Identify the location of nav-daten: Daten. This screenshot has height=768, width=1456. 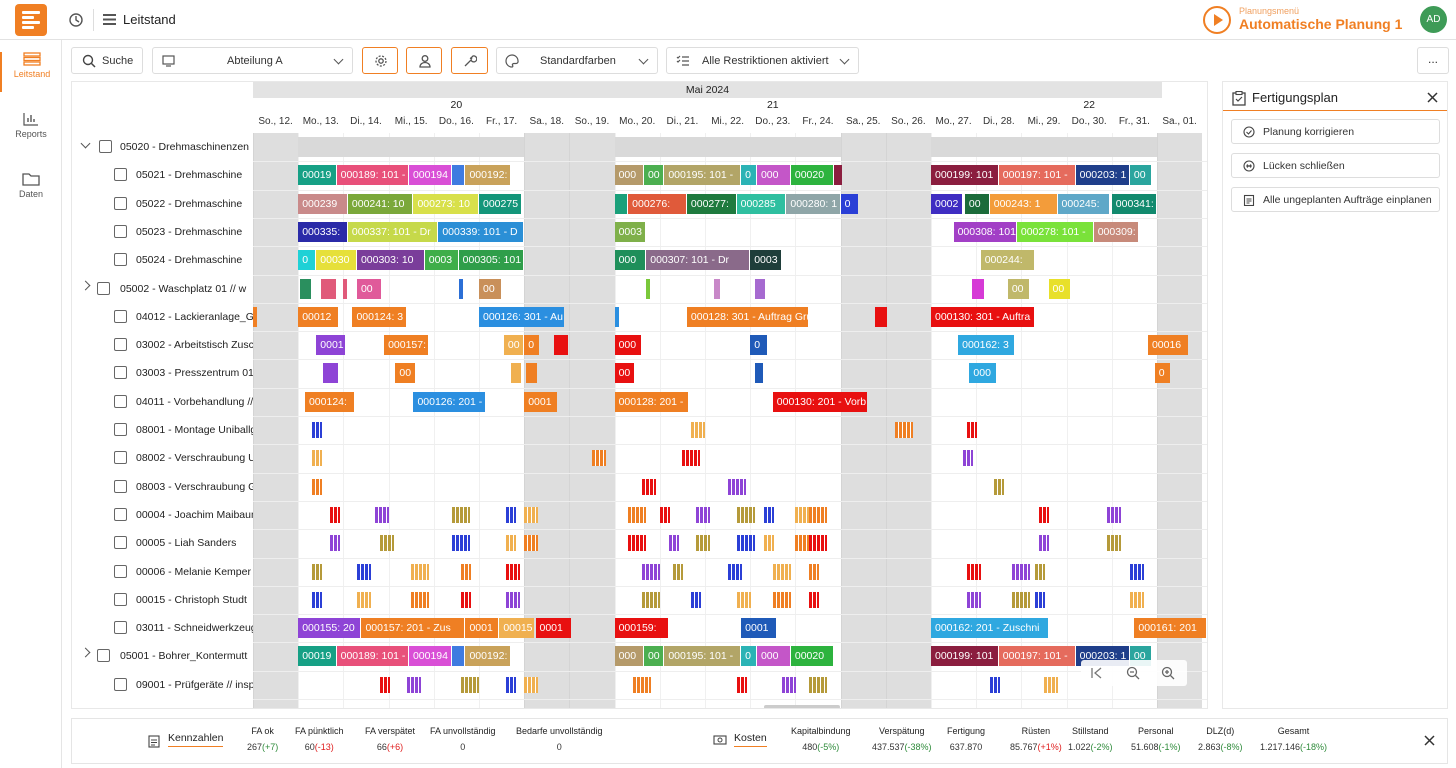
(31, 192).